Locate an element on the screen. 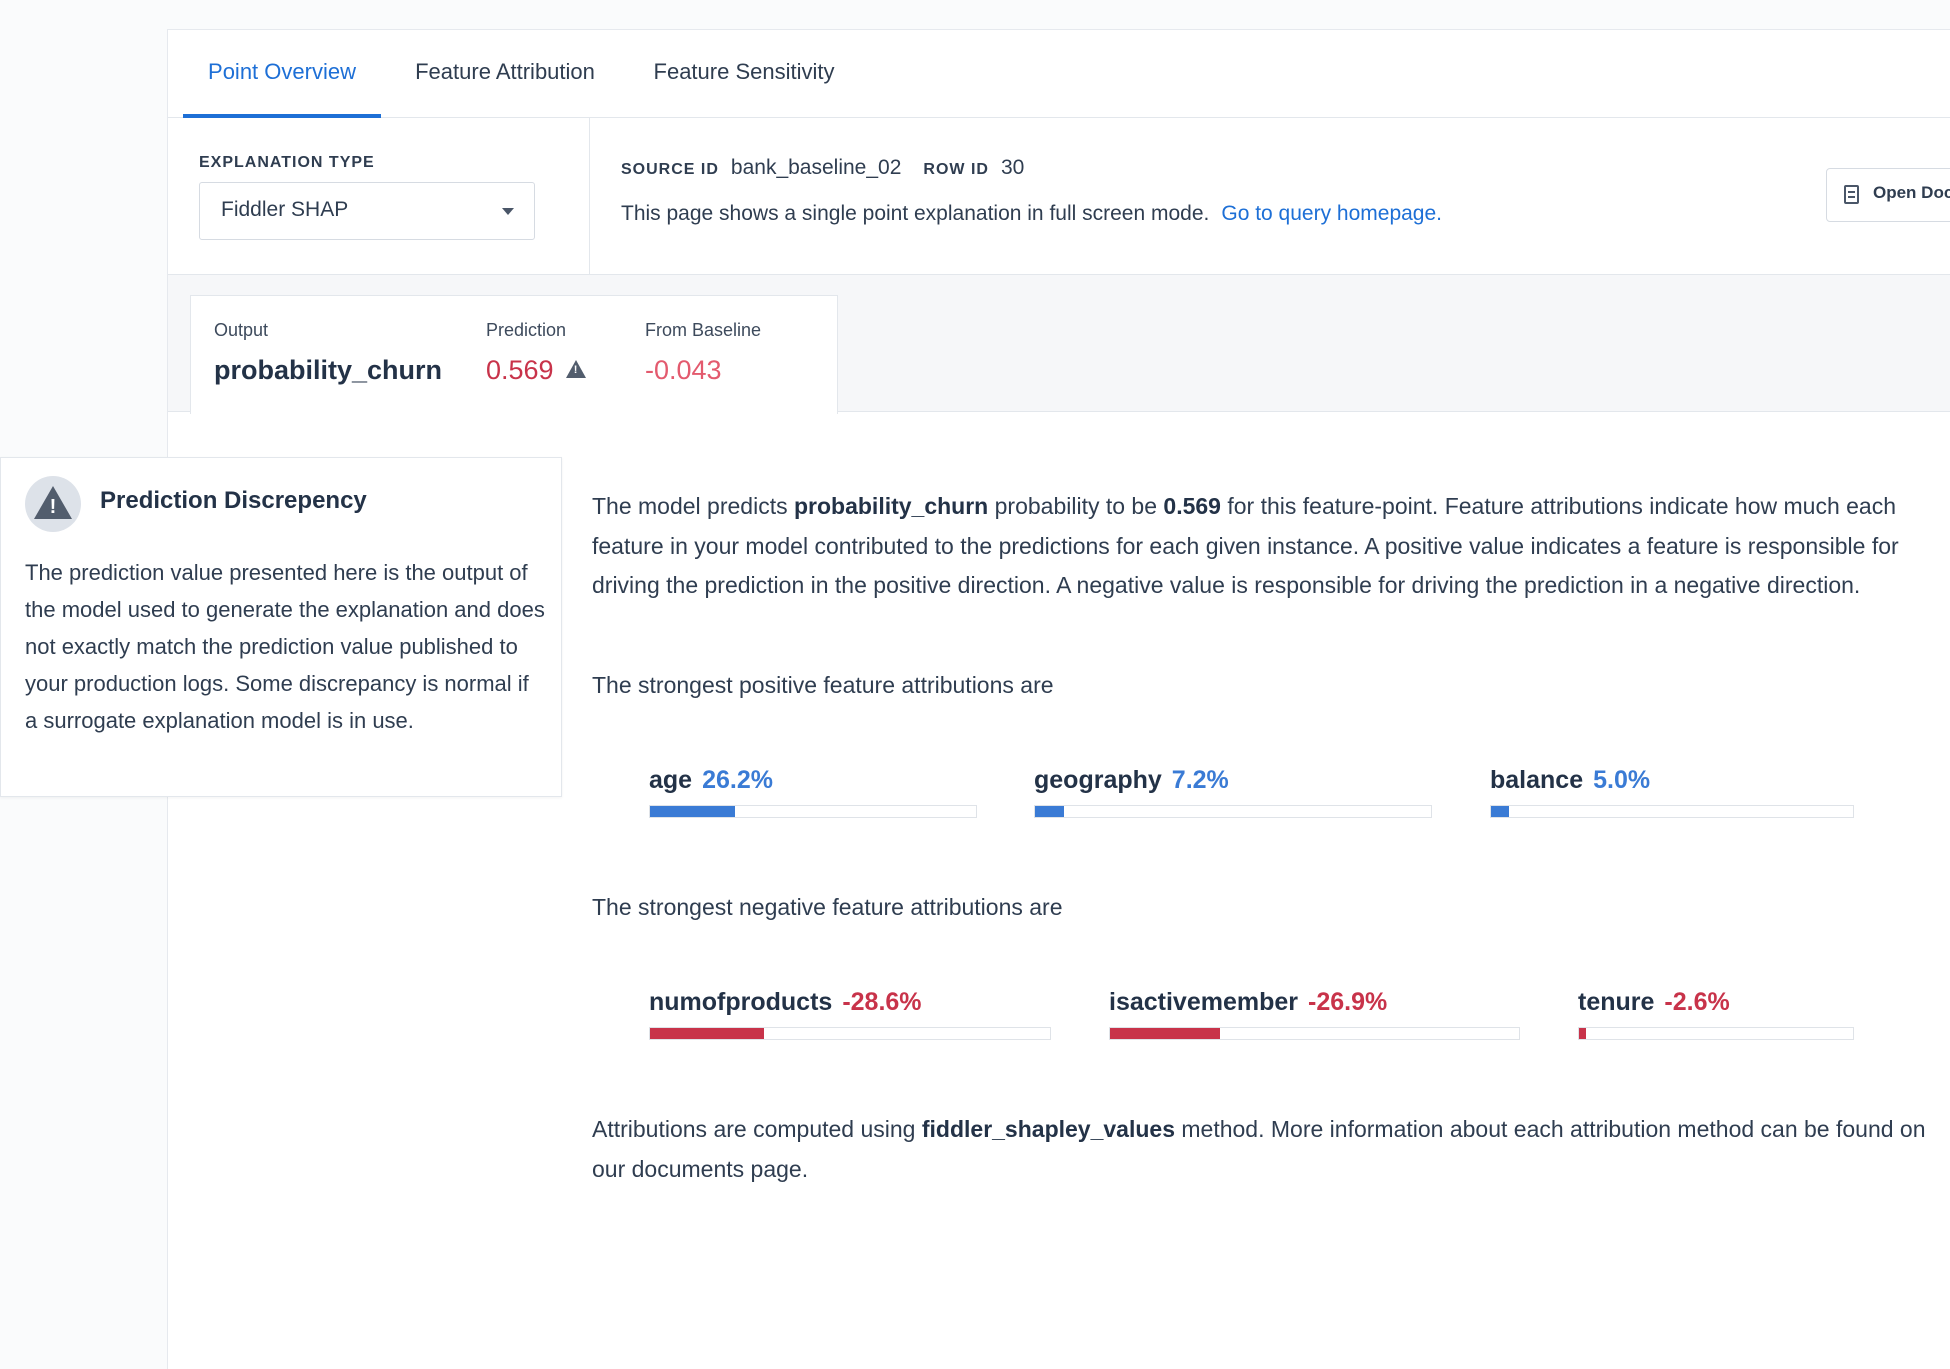 The height and width of the screenshot is (1369, 1950). attribution-item: numofproducts -28.6% is located at coordinates (850, 1013).